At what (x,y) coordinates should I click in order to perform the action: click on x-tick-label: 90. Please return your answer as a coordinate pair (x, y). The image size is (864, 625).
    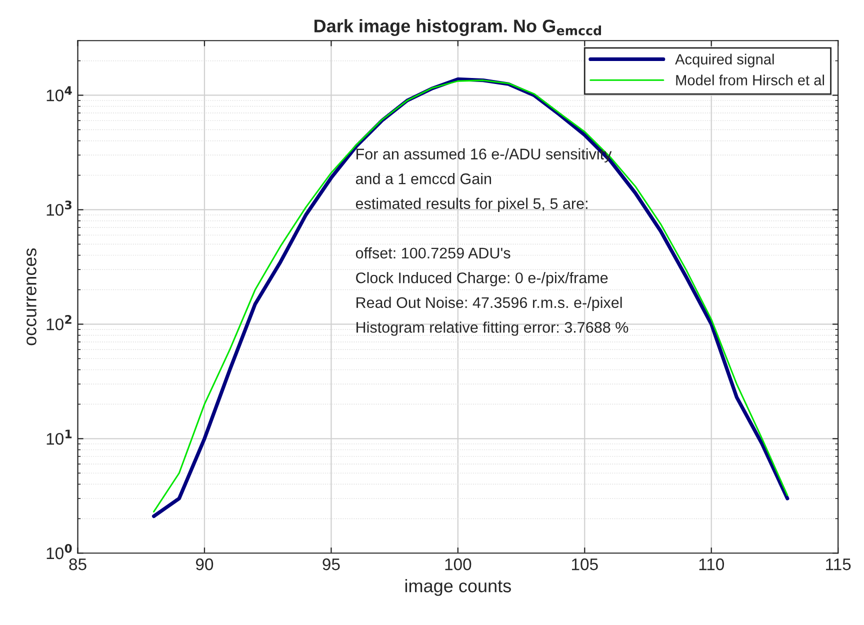
    Looking at the image, I should click on (205, 564).